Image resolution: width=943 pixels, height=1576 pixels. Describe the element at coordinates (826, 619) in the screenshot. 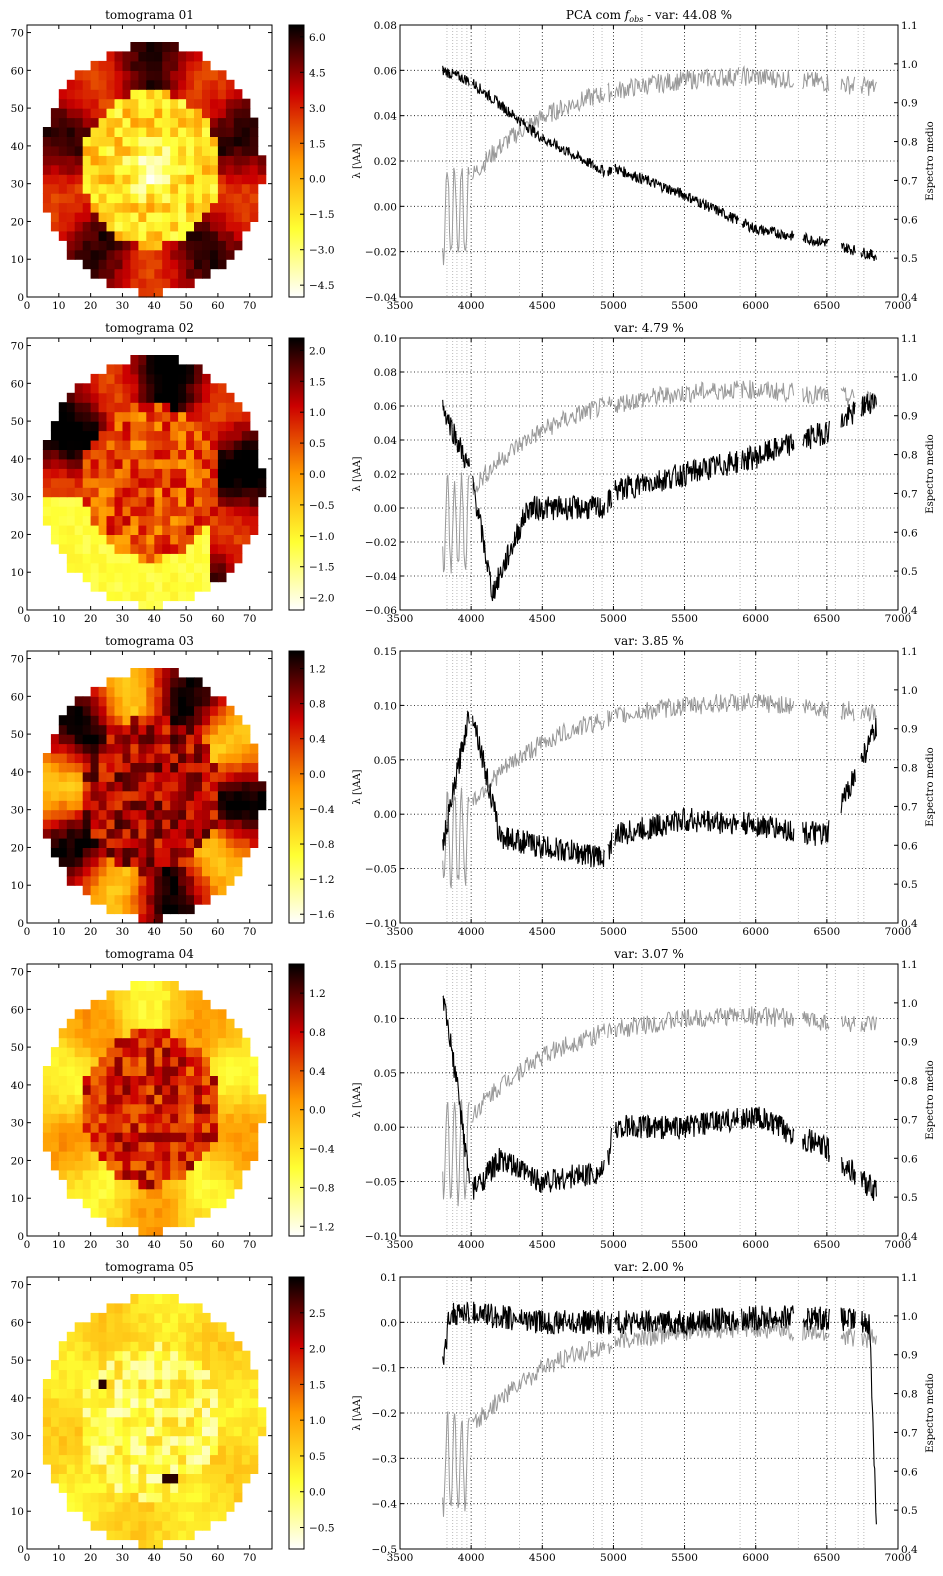

I see `spectrum-x-tick-label: 6500` at that location.